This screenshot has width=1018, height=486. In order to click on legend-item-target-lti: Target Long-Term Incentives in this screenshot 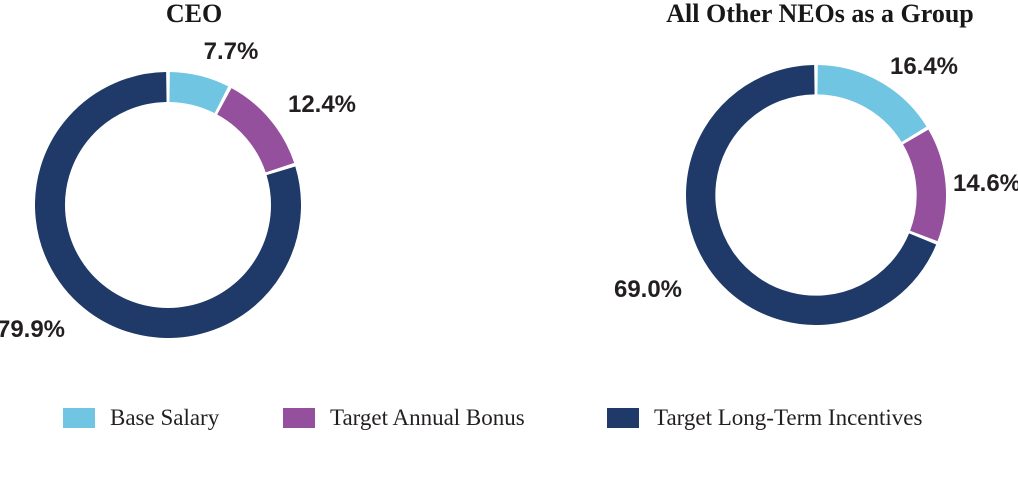, I will do `click(764, 418)`.